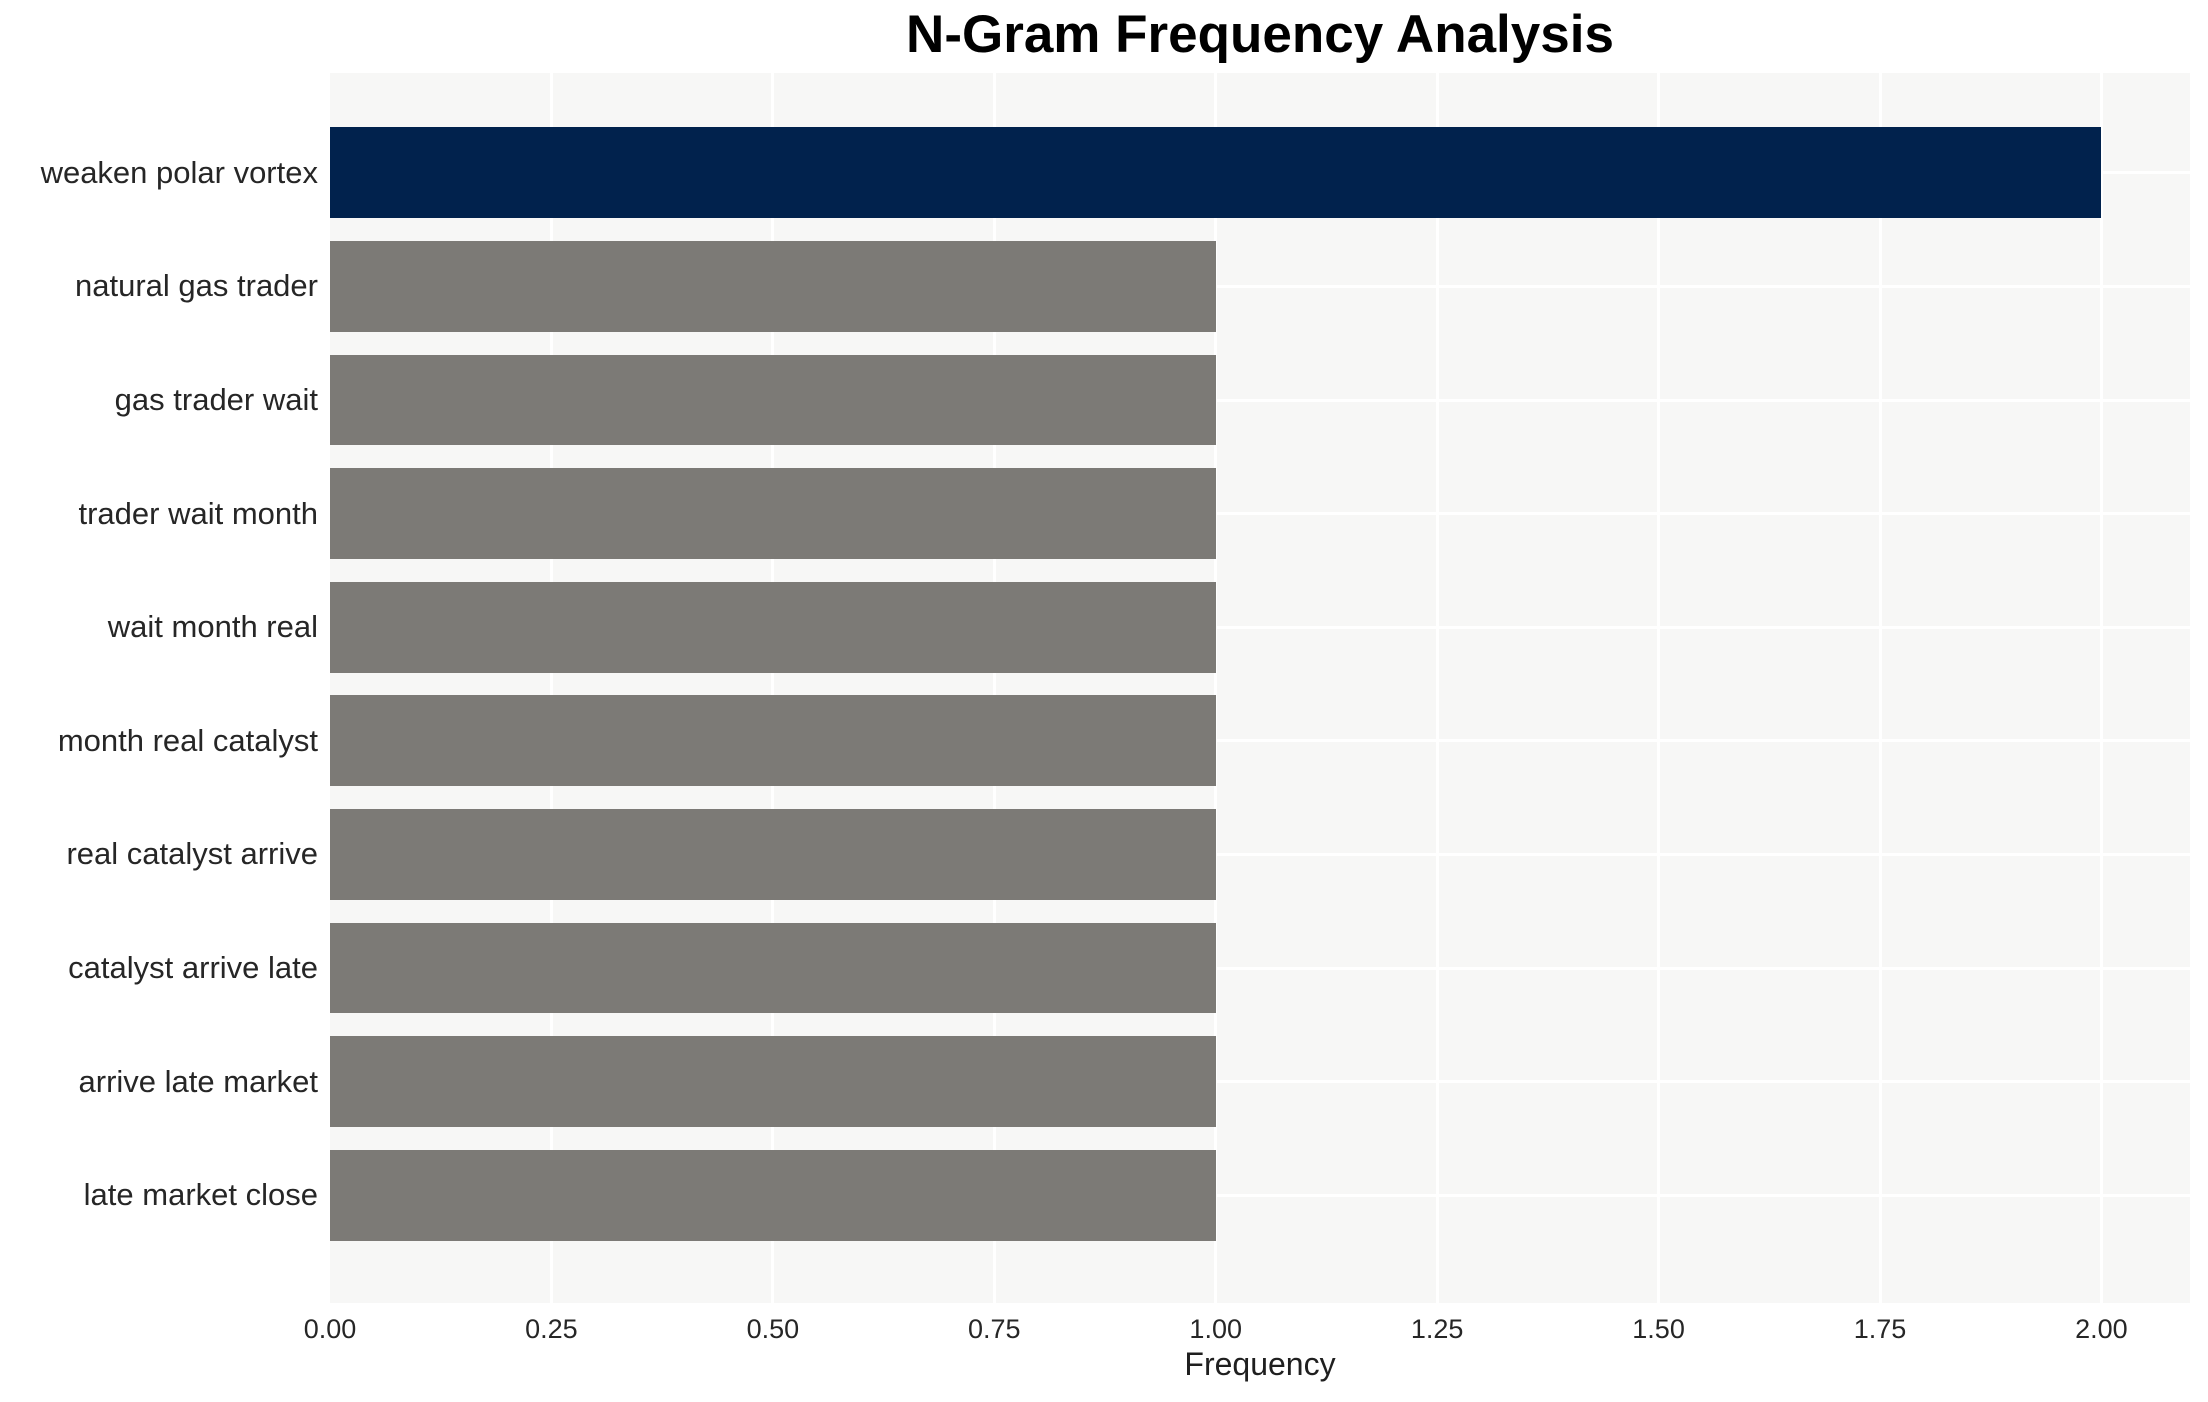 Image resolution: width=2208 pixels, height=1402 pixels. Describe the element at coordinates (193, 967) in the screenshot. I see `y-tick-label: catalyst arrive late` at that location.